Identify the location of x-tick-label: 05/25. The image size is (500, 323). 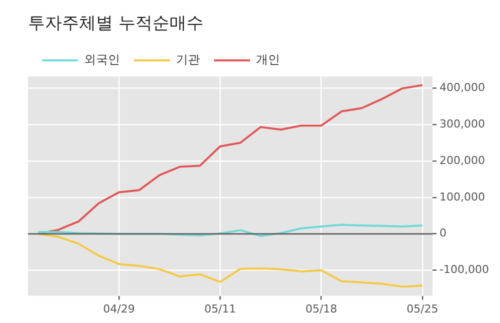
(422, 309).